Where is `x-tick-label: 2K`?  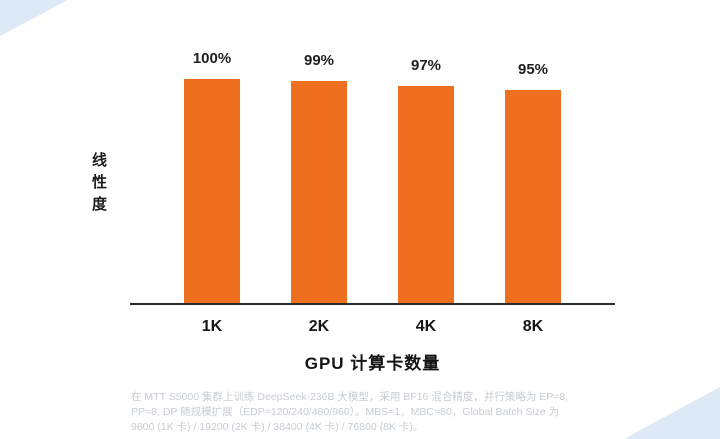
x-tick-label: 2K is located at coordinates (319, 326).